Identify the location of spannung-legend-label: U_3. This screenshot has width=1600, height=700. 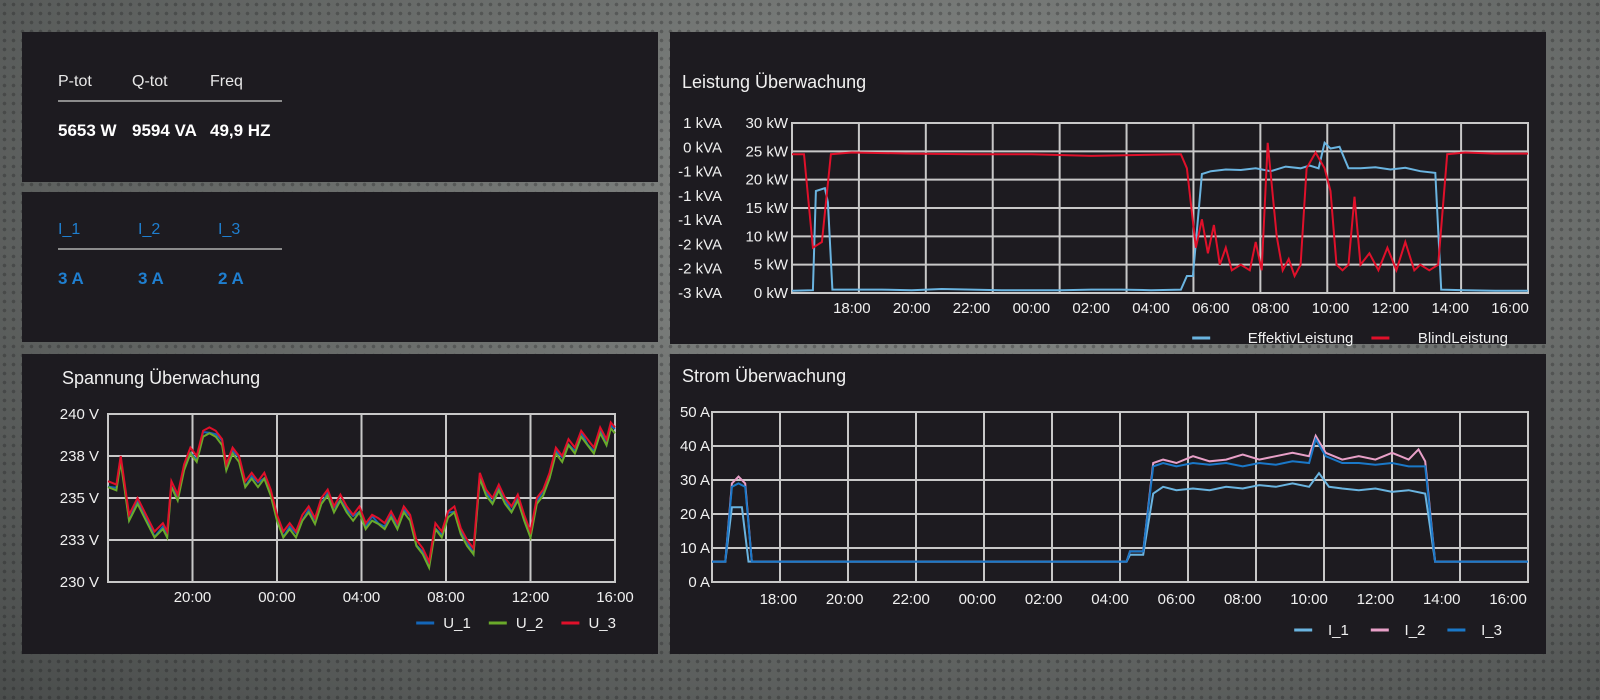
(602, 623).